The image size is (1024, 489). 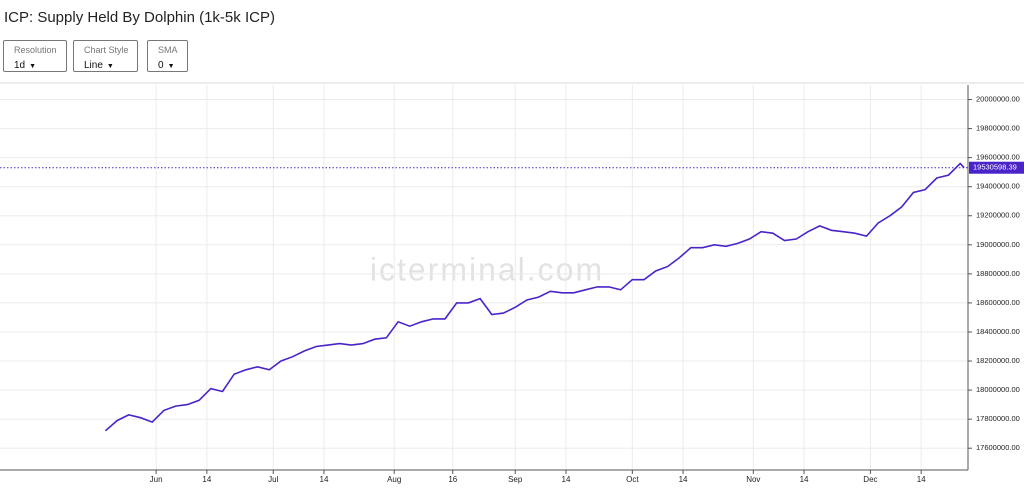 What do you see at coordinates (632, 479) in the screenshot?
I see `x-tick-label: Oct` at bounding box center [632, 479].